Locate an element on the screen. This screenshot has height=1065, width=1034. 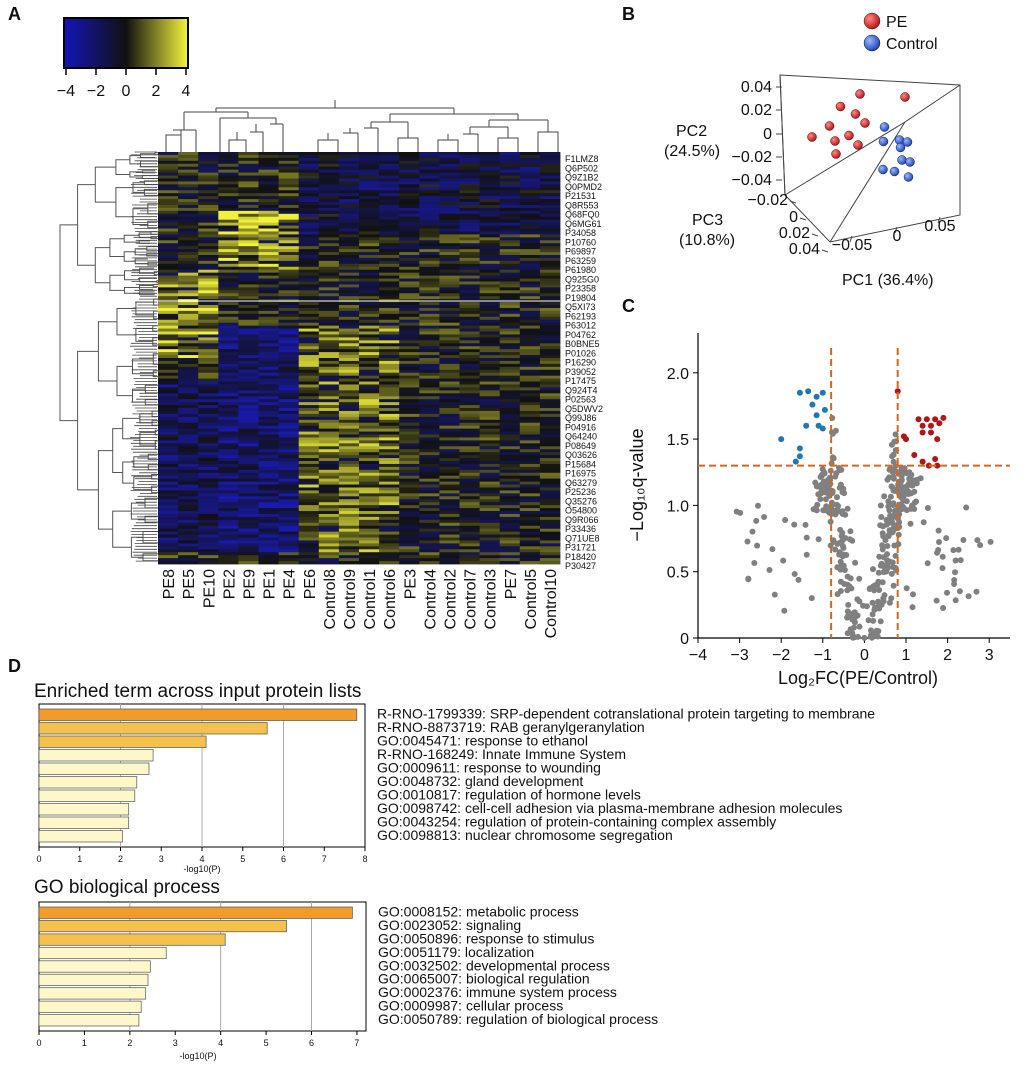
pca-points is located at coordinates (861, 135).